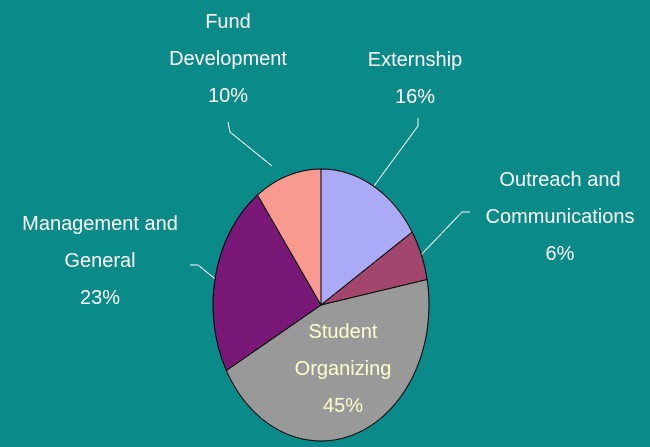 The image size is (650, 447). Describe the element at coordinates (415, 60) in the screenshot. I see `category-label: Externship` at that location.